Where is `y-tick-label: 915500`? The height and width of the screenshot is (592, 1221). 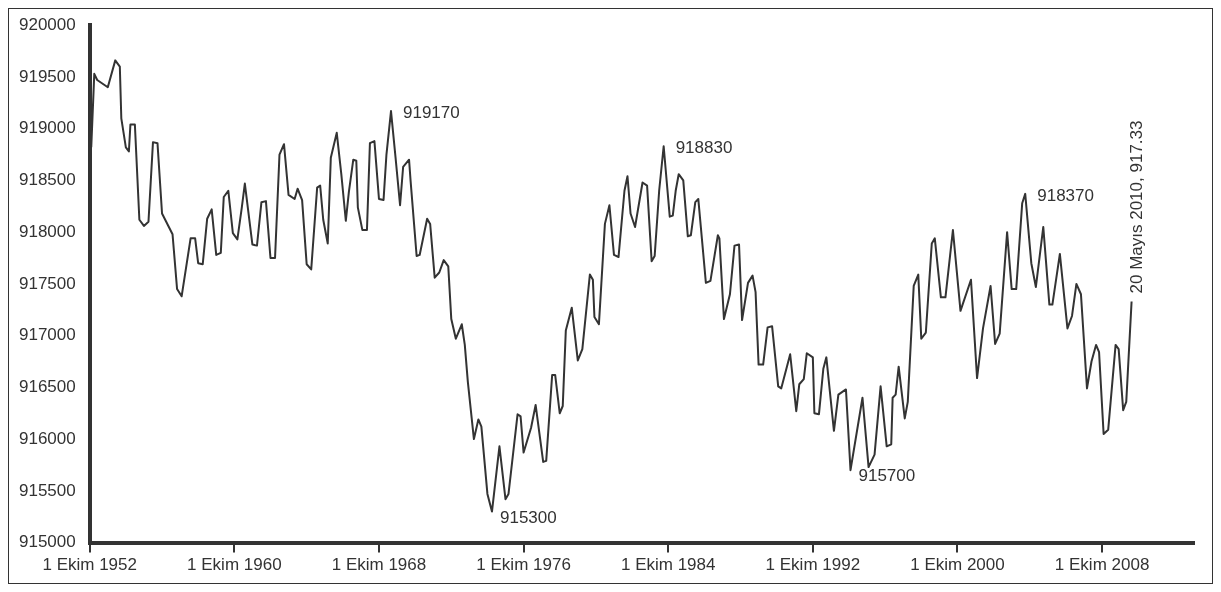 y-tick-label: 915500 is located at coordinates (47, 490).